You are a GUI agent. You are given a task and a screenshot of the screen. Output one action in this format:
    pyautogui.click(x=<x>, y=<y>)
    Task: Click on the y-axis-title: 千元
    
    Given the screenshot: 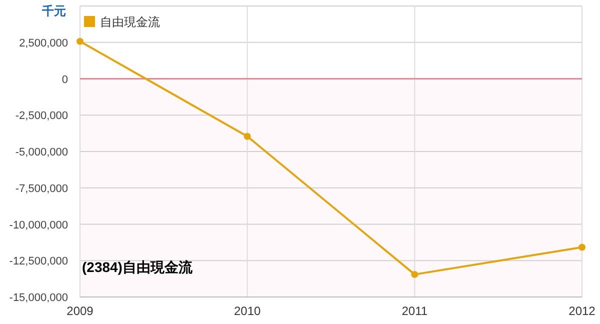 What is the action you would take?
    pyautogui.click(x=53, y=11)
    